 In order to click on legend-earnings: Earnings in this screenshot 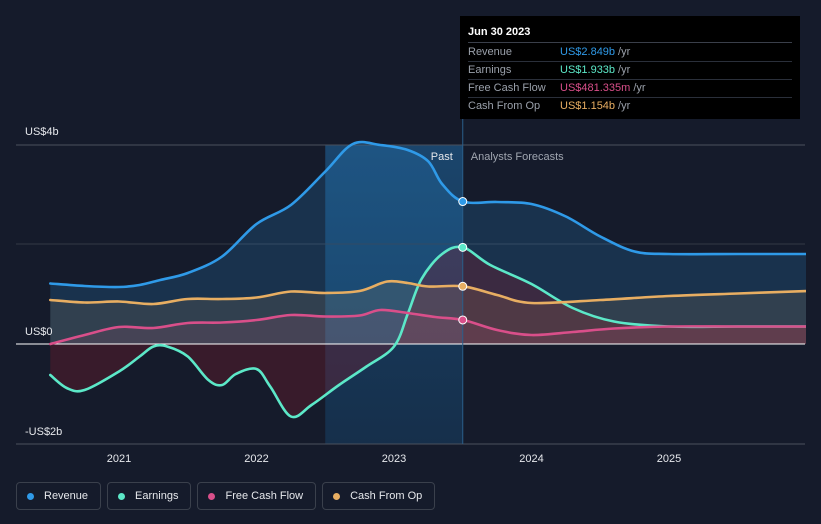, I will do `click(149, 496)`.